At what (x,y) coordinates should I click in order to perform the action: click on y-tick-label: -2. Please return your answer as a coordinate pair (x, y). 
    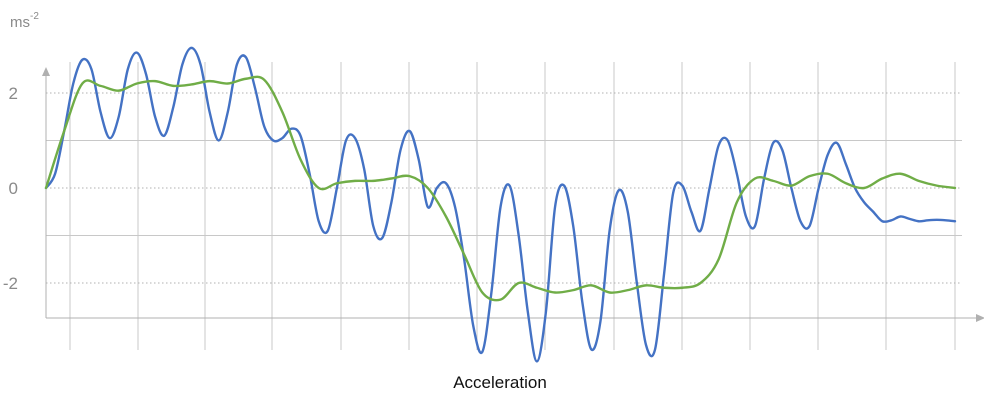
    Looking at the image, I should click on (10, 283).